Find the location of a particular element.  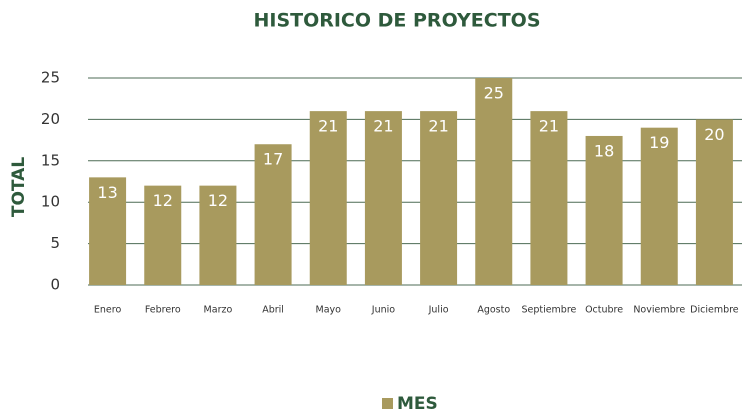

value-label: 13 is located at coordinates (107, 192).